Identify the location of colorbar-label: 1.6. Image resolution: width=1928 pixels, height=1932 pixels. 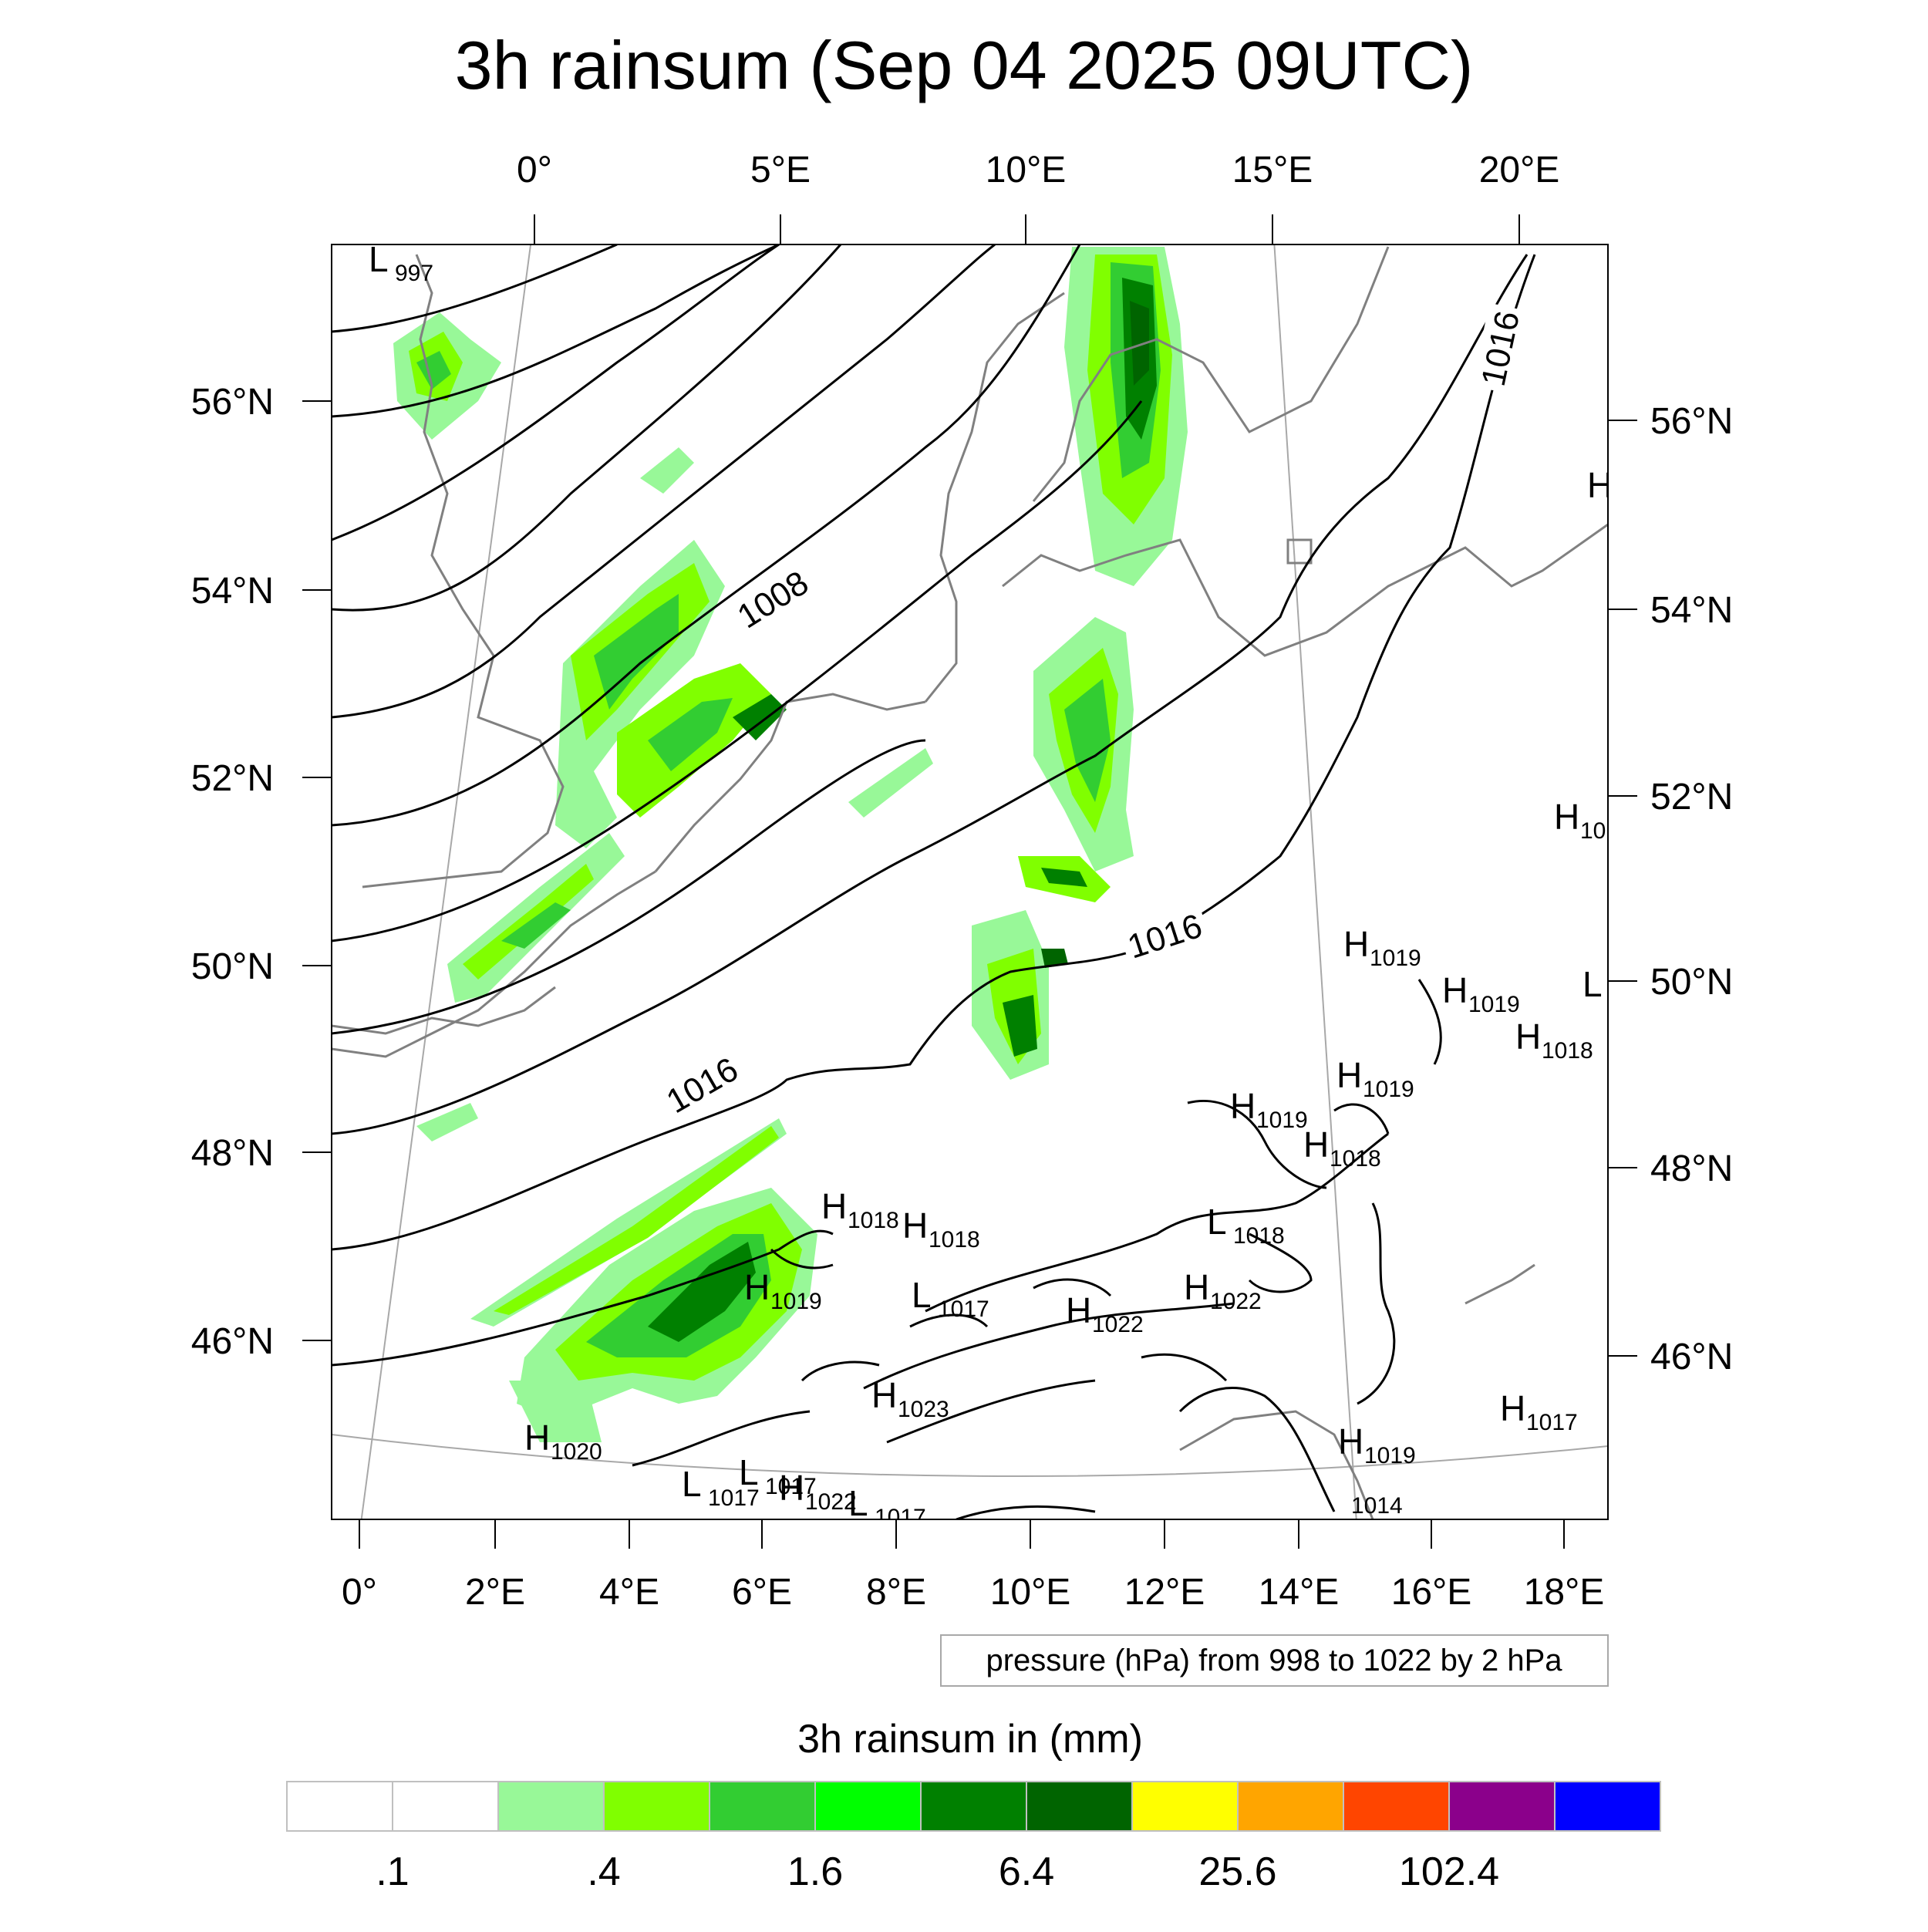
(815, 1871).